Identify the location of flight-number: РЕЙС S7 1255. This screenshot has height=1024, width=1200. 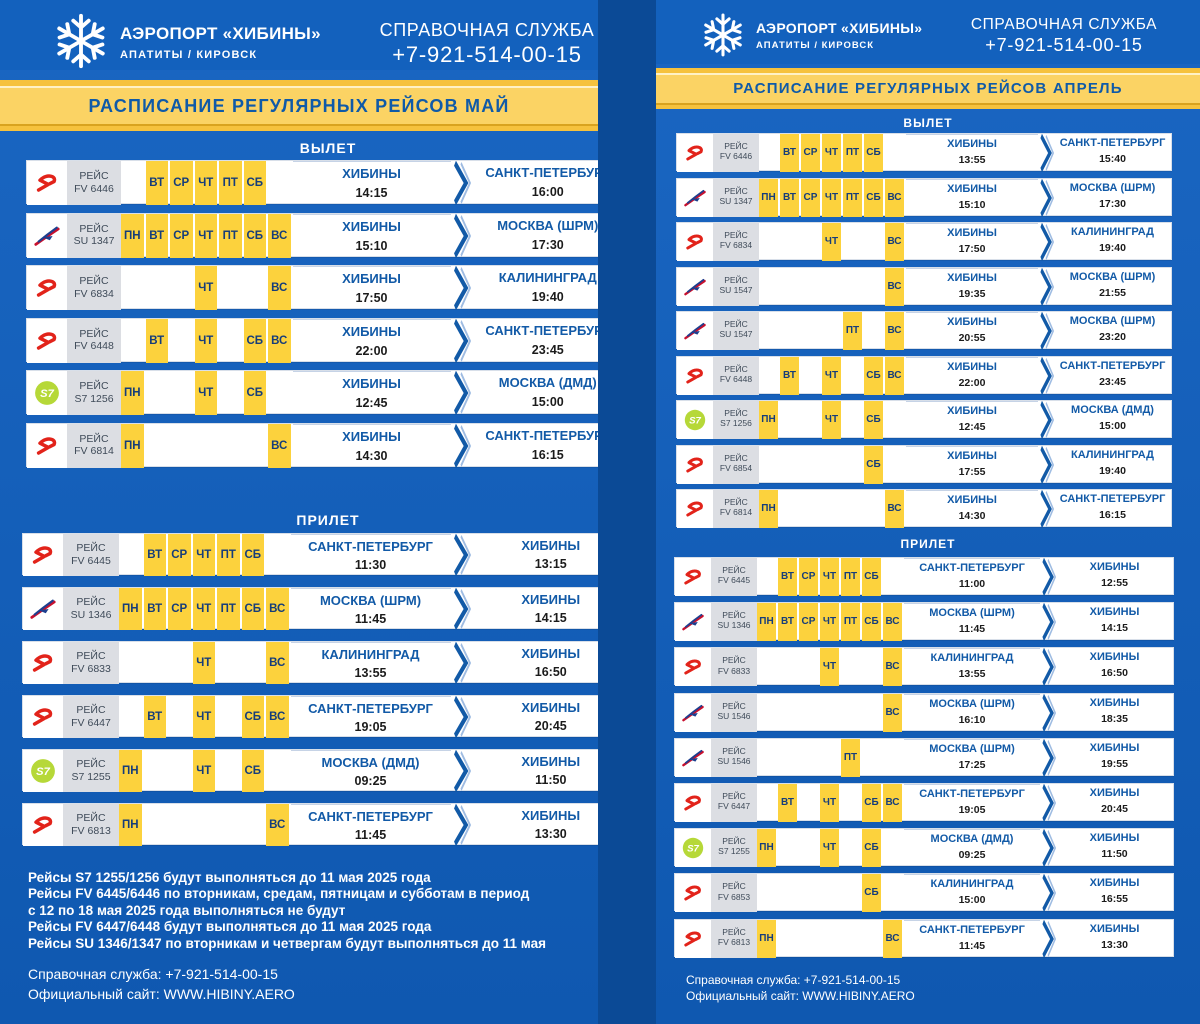
(734, 848).